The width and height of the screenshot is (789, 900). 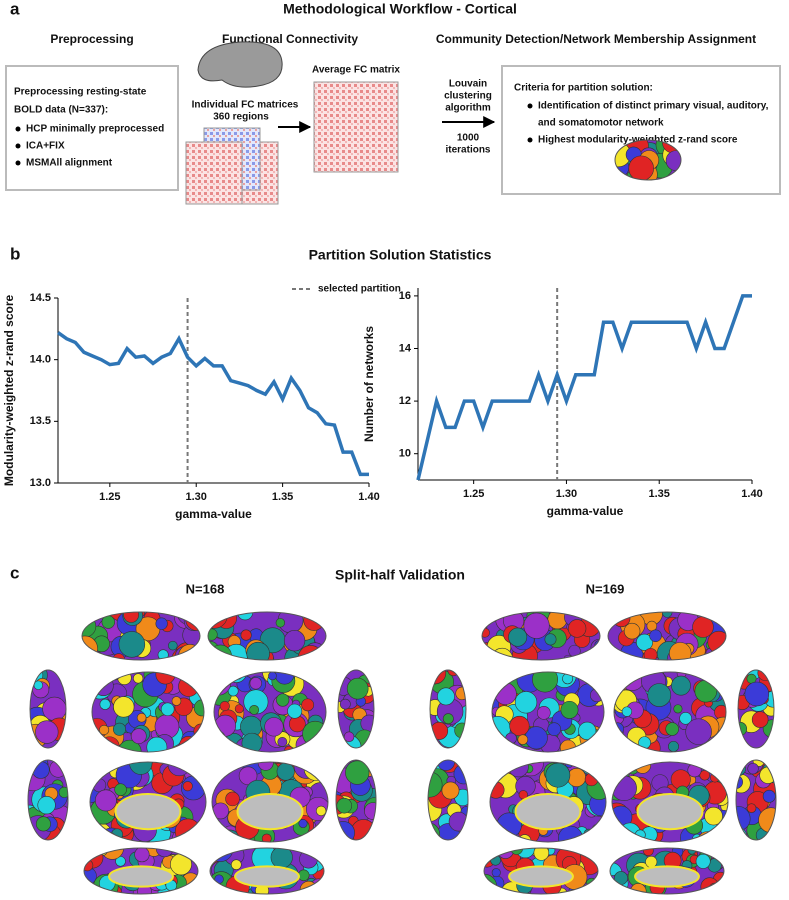 What do you see at coordinates (40, 483) in the screenshot?
I see `y-tick-label: 13.0` at bounding box center [40, 483].